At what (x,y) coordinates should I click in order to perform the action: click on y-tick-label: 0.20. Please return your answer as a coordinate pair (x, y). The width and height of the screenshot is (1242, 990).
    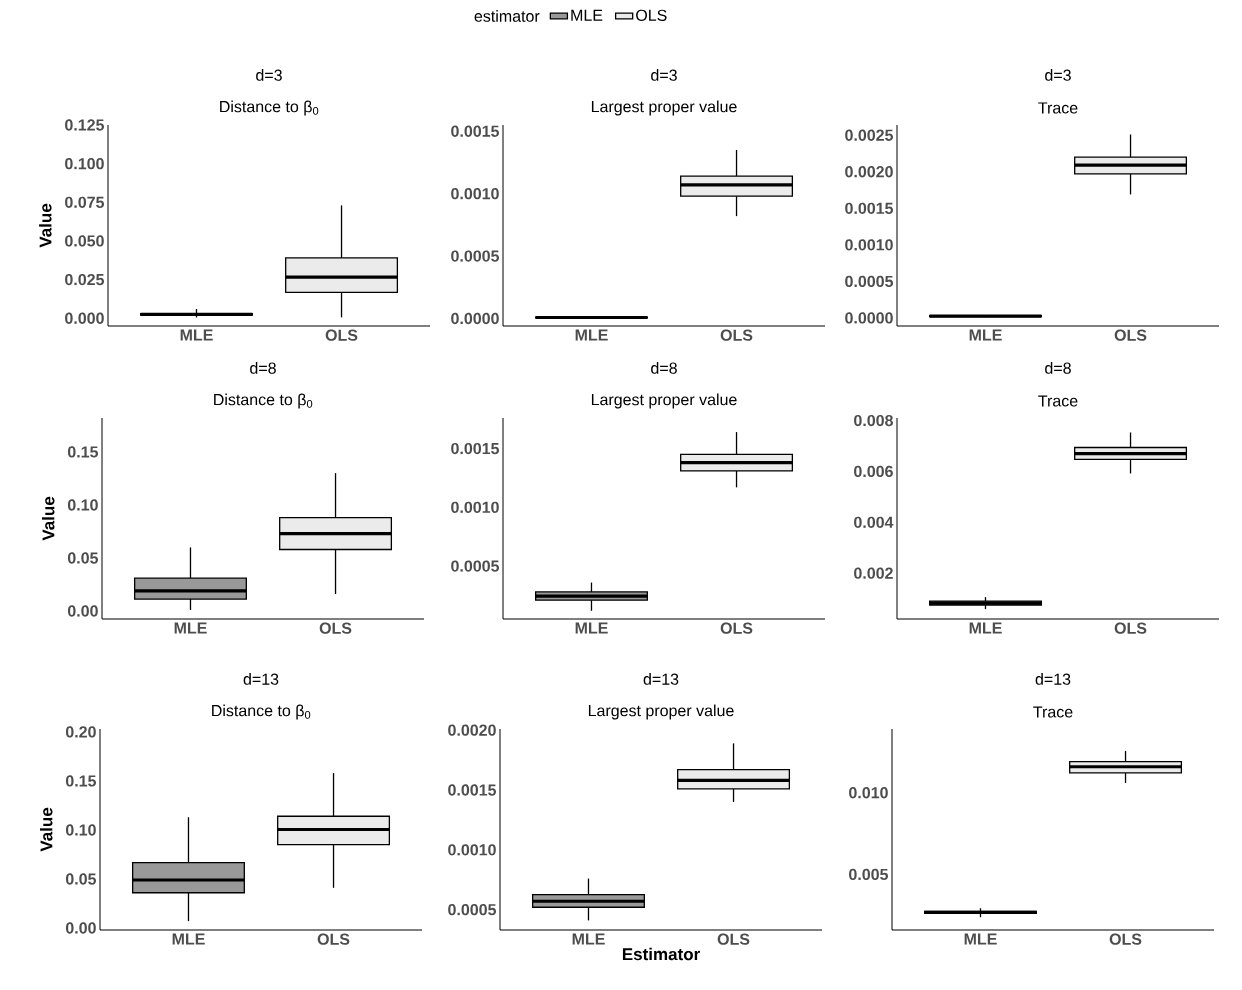
    Looking at the image, I should click on (80, 732).